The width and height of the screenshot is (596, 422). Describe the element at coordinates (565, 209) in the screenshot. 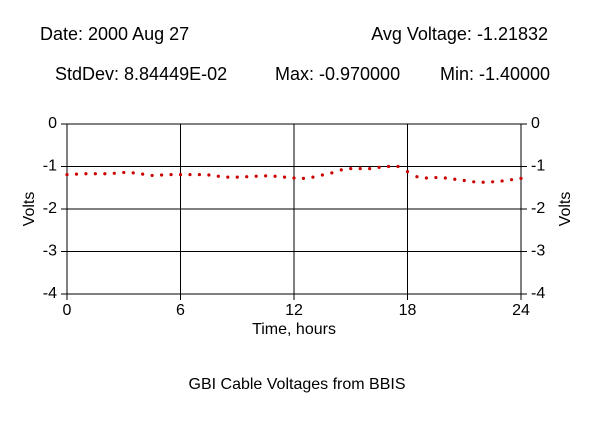

I see `y2-axis-label: Volts` at that location.